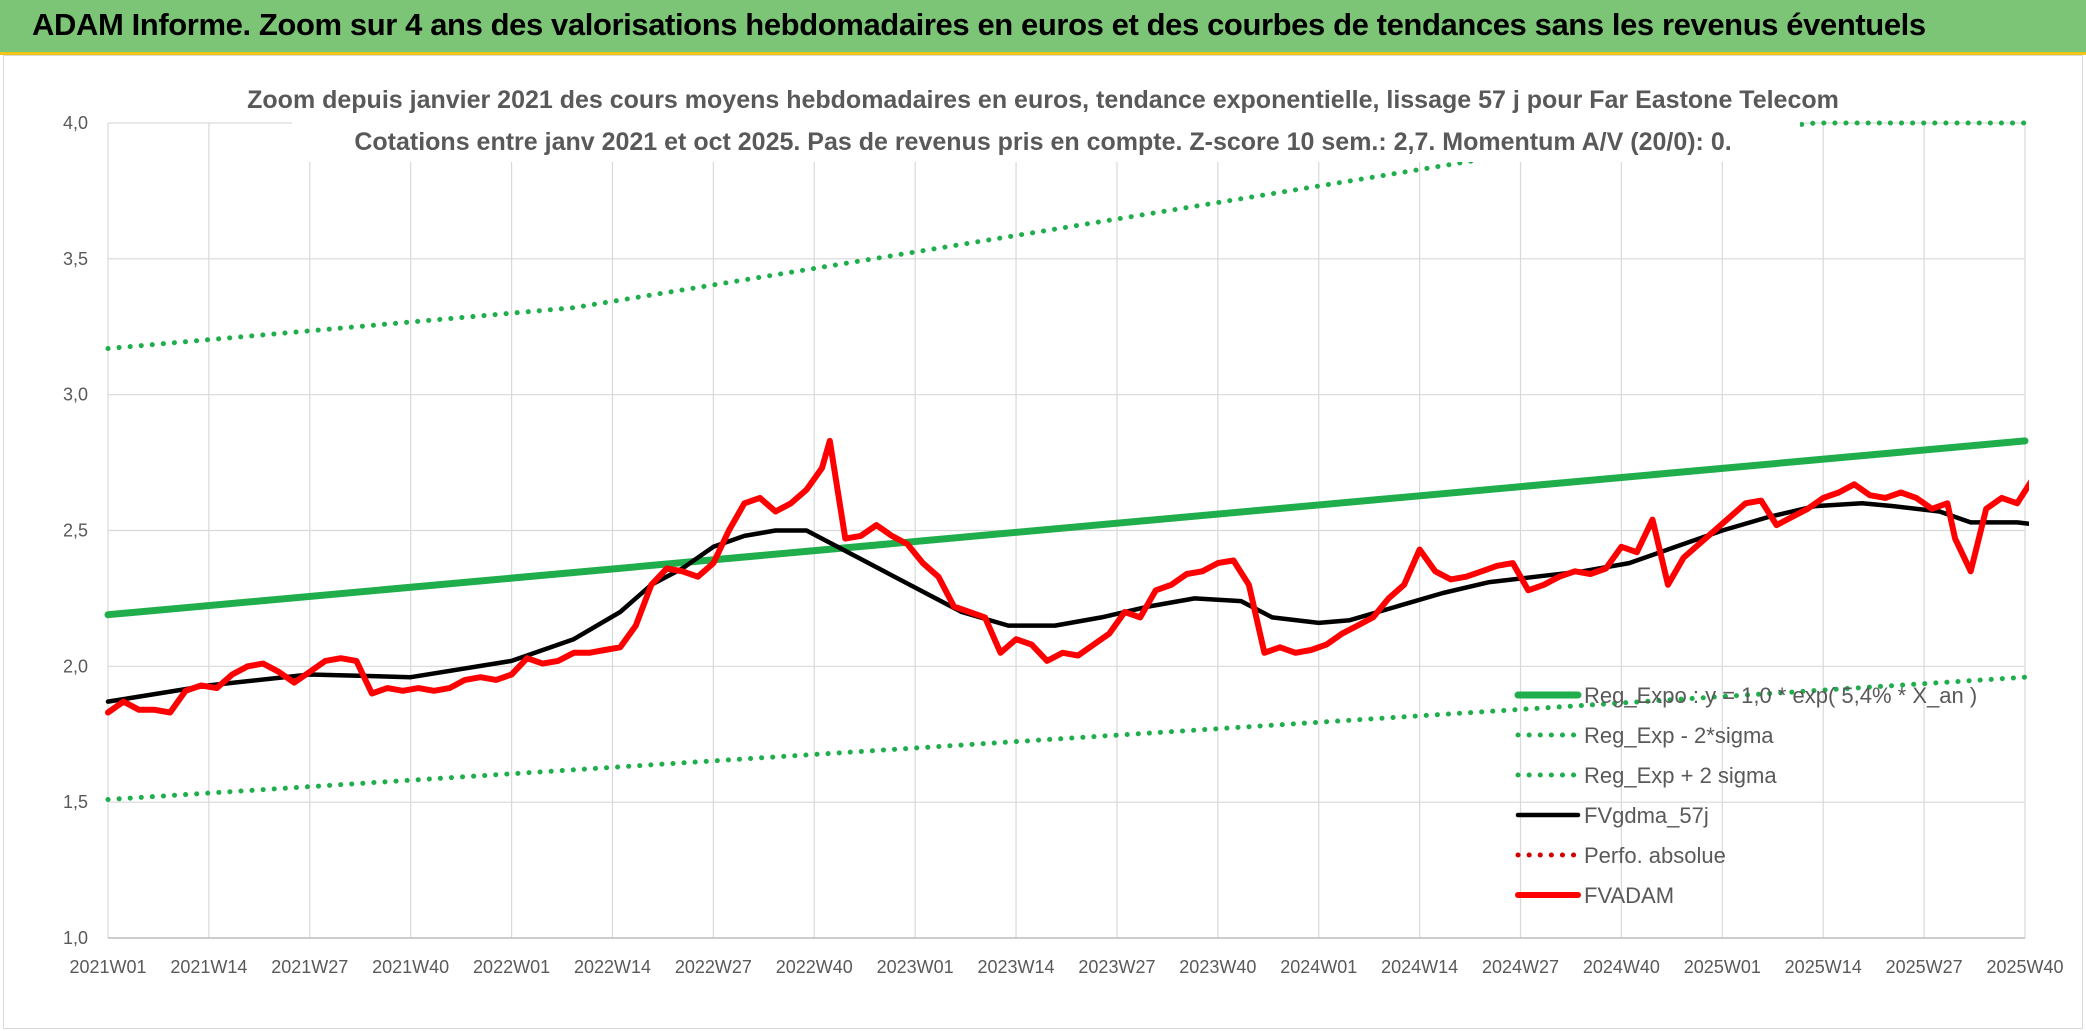  Describe the element at coordinates (2024, 967) in the screenshot. I see `x-tick-label: 2025W40` at that location.